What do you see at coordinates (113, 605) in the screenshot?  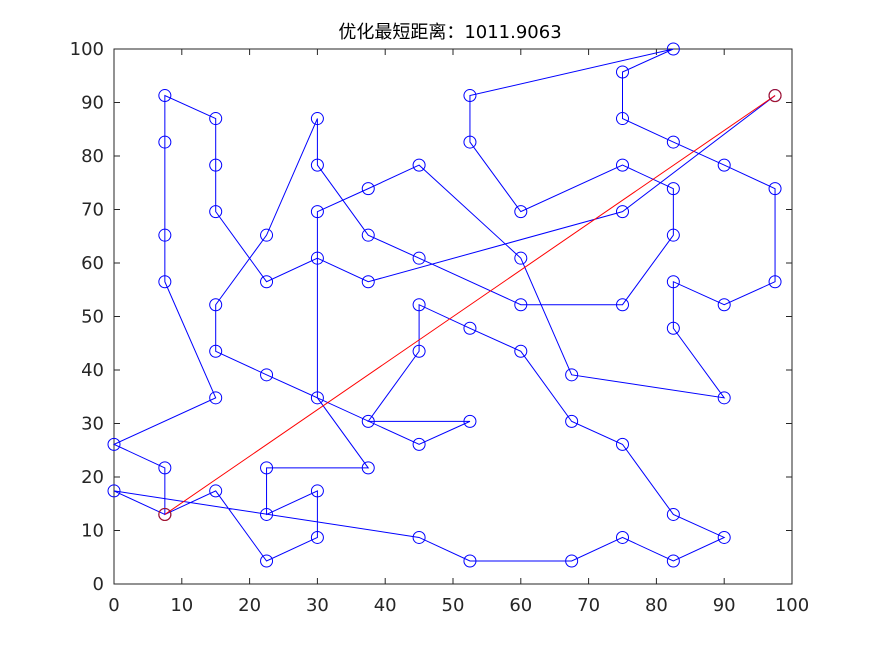 I see `x-tick-label: 0` at bounding box center [113, 605].